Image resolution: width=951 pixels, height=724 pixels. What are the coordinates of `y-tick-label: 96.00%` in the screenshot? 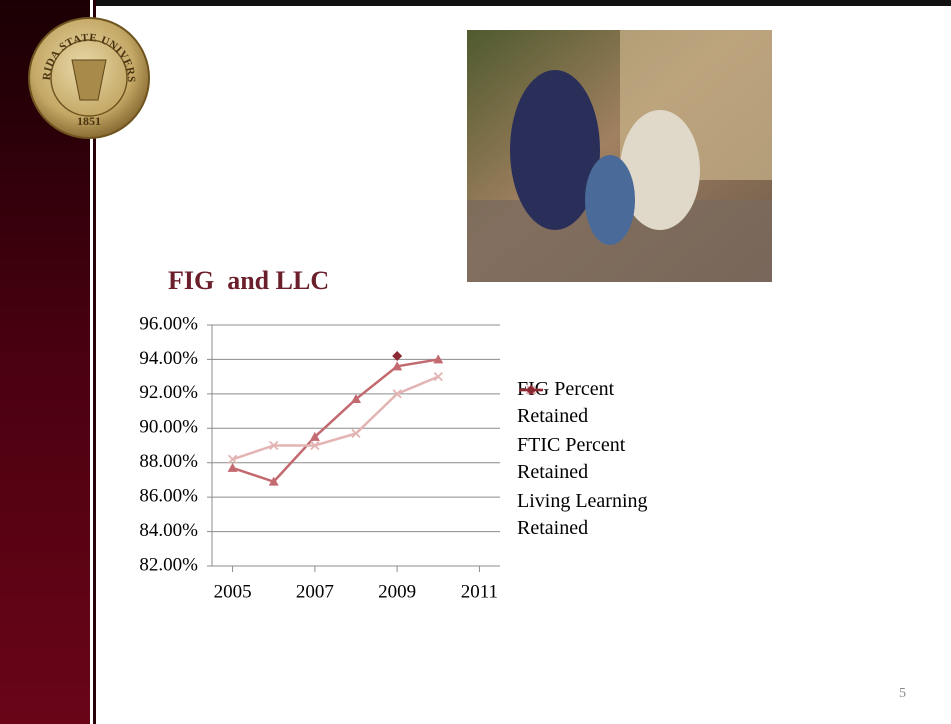 It's located at (168, 323).